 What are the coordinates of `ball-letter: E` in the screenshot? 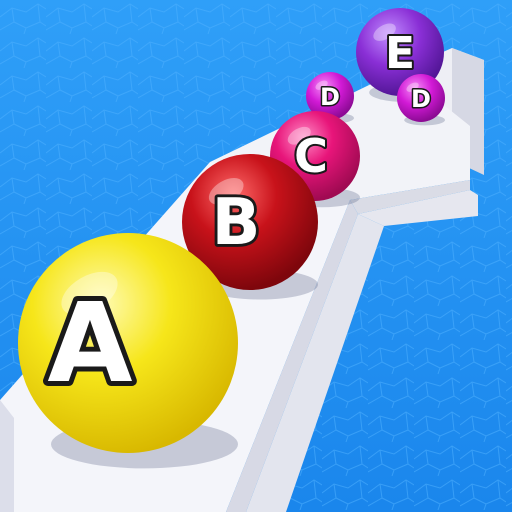 It's located at (400, 53).